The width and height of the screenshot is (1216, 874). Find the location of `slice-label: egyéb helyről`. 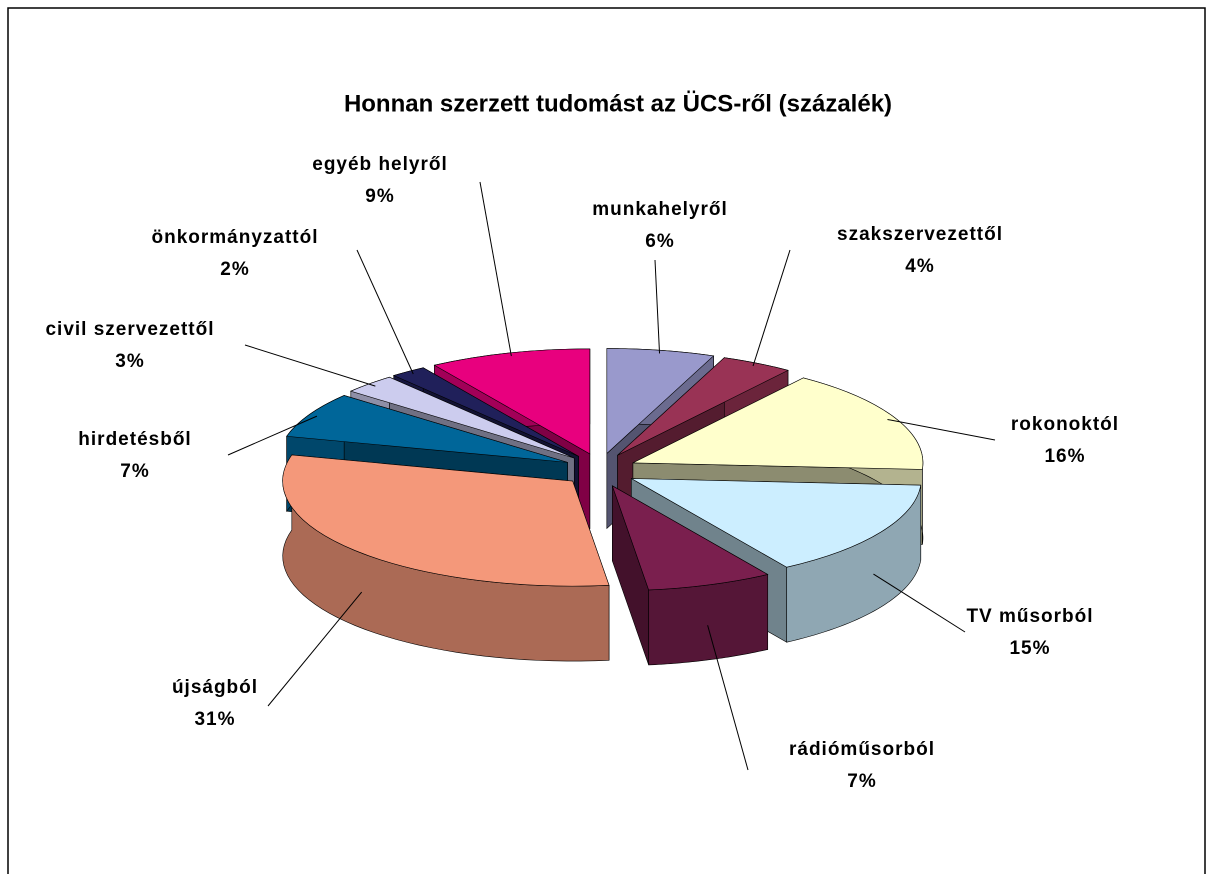

slice-label: egyéb helyről is located at coordinates (380, 164).